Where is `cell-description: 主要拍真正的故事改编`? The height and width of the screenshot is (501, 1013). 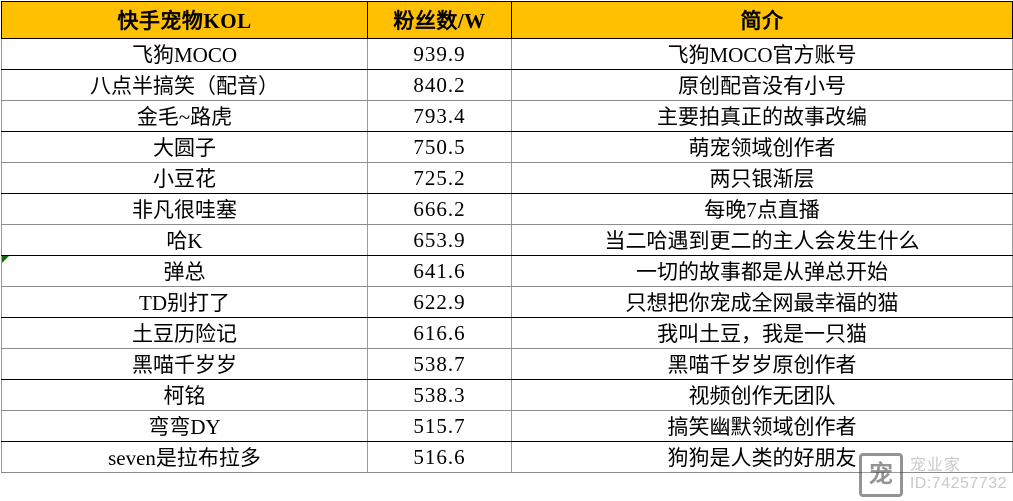
cell-description: 主要拍真正的故事改编 is located at coordinates (762, 116).